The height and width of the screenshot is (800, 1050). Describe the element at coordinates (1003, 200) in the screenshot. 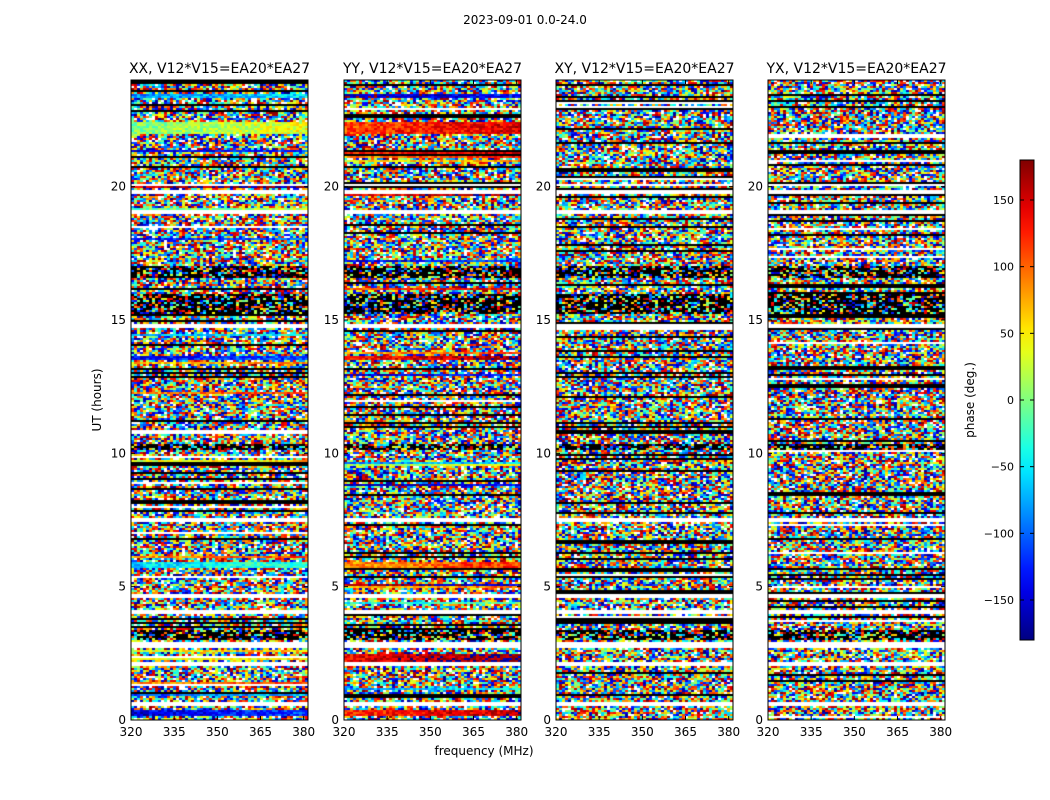

I see `colorbar-tick-label: 150` at that location.